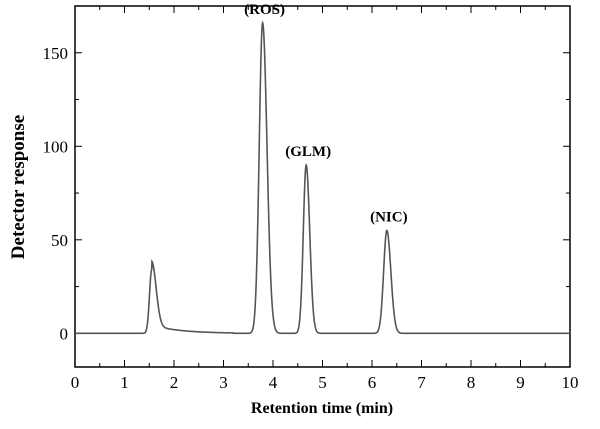 The width and height of the screenshot is (600, 429). Describe the element at coordinates (56, 53) in the screenshot. I see `y-tick-label: 150` at that location.